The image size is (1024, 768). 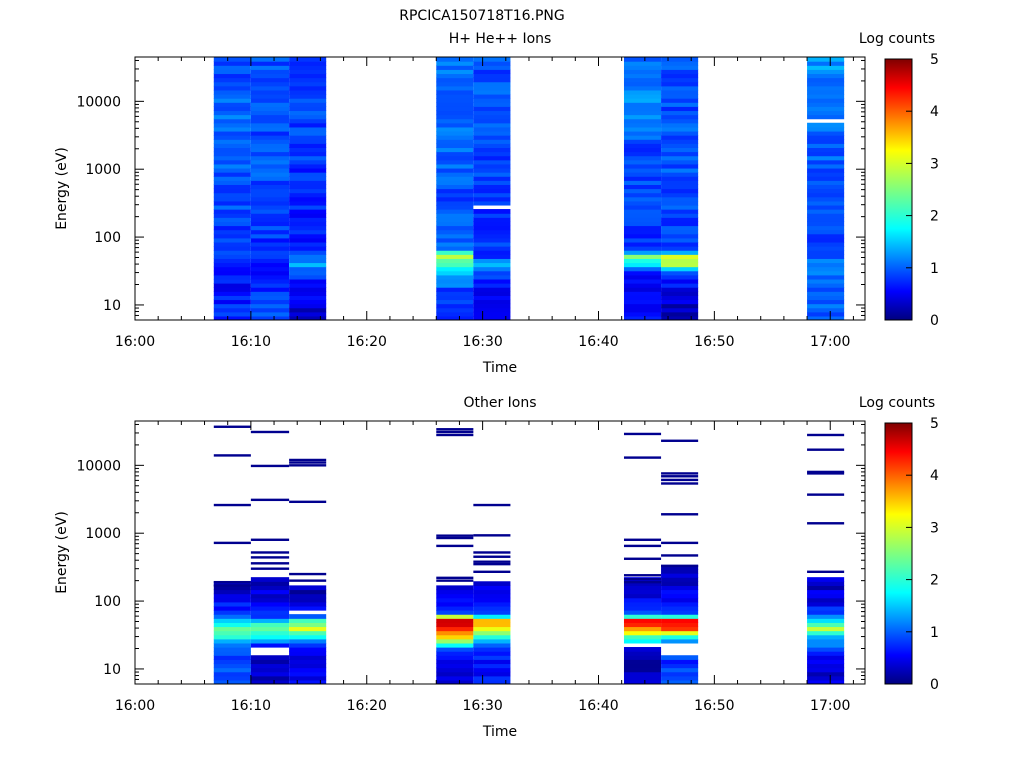 What do you see at coordinates (62, 552) in the screenshot?
I see `y-axis-label: Energy (eV)` at bounding box center [62, 552].